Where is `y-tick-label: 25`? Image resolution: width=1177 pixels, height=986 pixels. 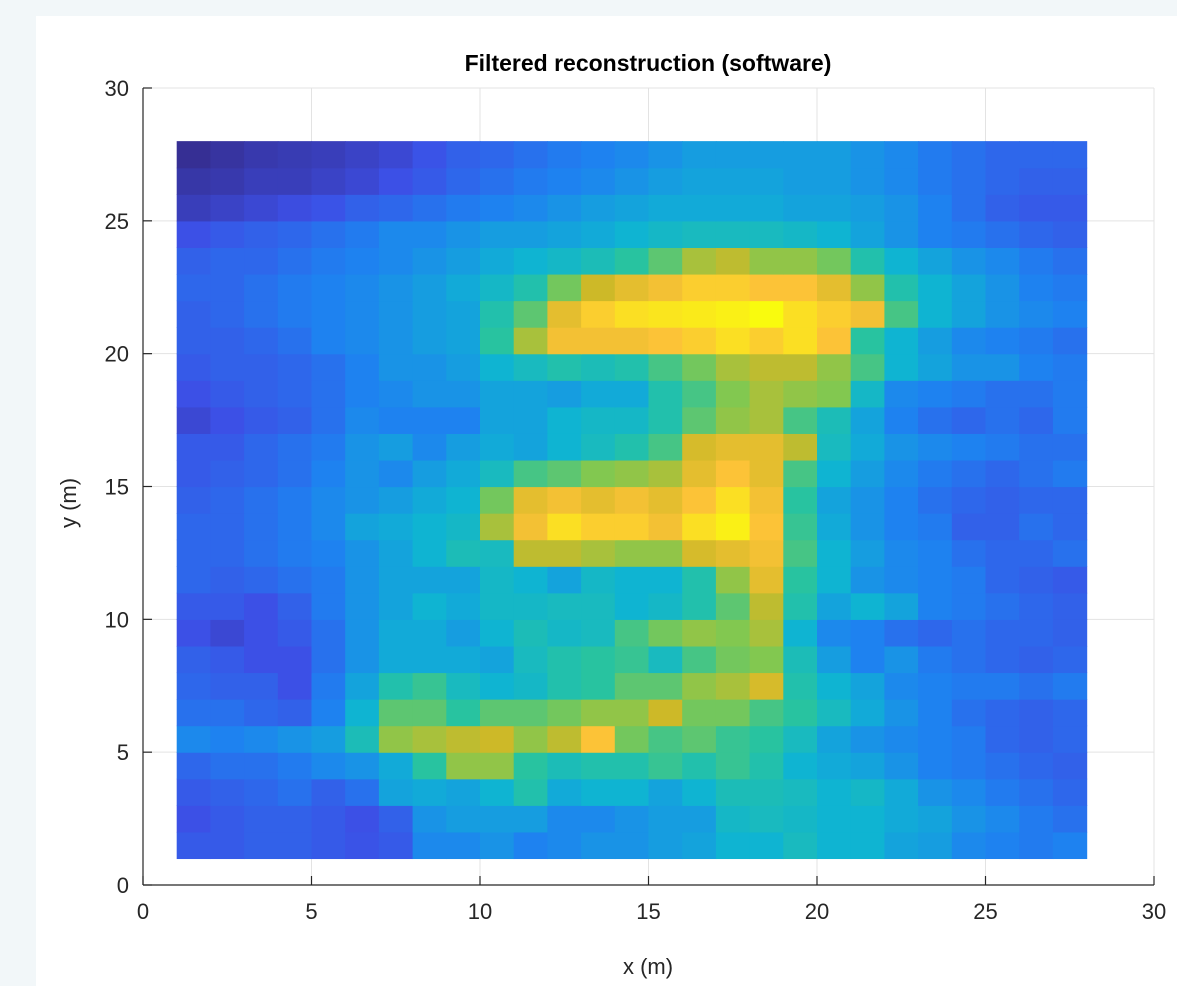
y-tick-label: 25 is located at coordinates (117, 221).